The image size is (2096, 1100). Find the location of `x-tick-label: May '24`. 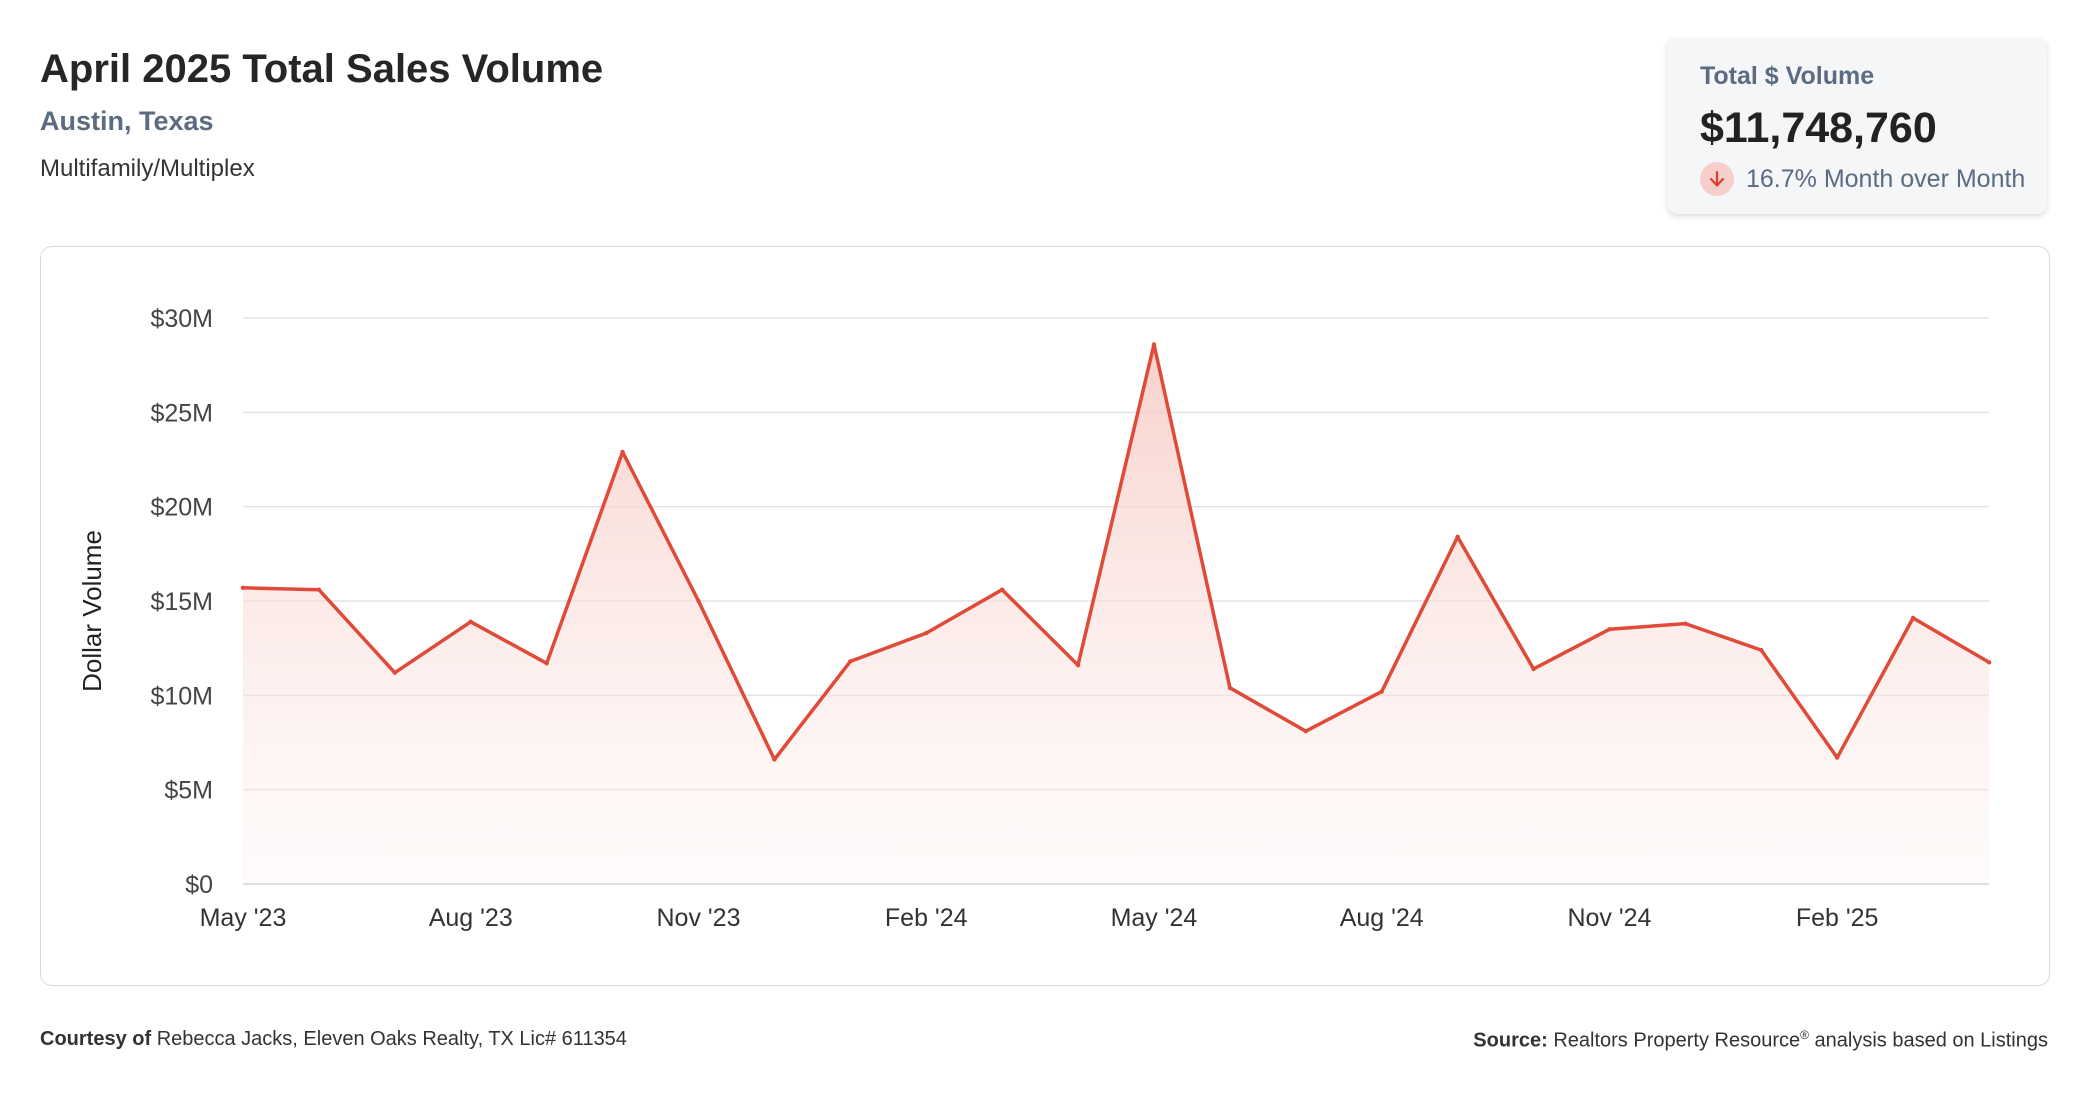

x-tick-label: May '24 is located at coordinates (1154, 918).